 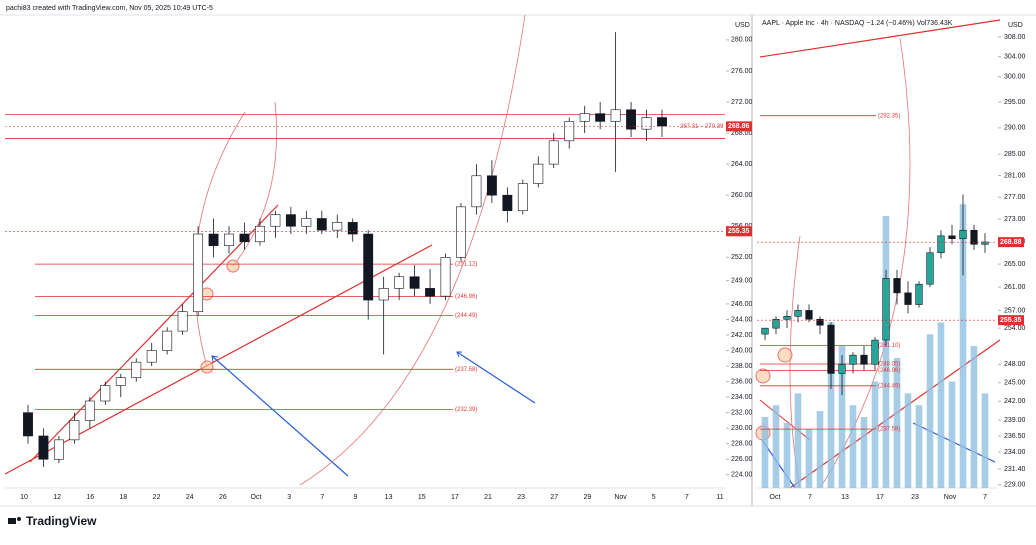 What do you see at coordinates (389, 497) in the screenshot?
I see `x-tick-label: 13` at bounding box center [389, 497].